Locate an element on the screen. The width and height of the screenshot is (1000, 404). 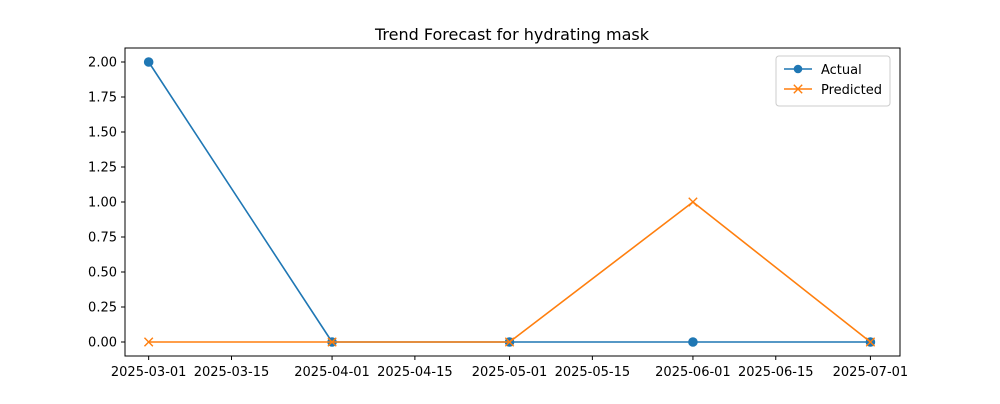
y-tick-label: 0.00 is located at coordinates (102, 343).